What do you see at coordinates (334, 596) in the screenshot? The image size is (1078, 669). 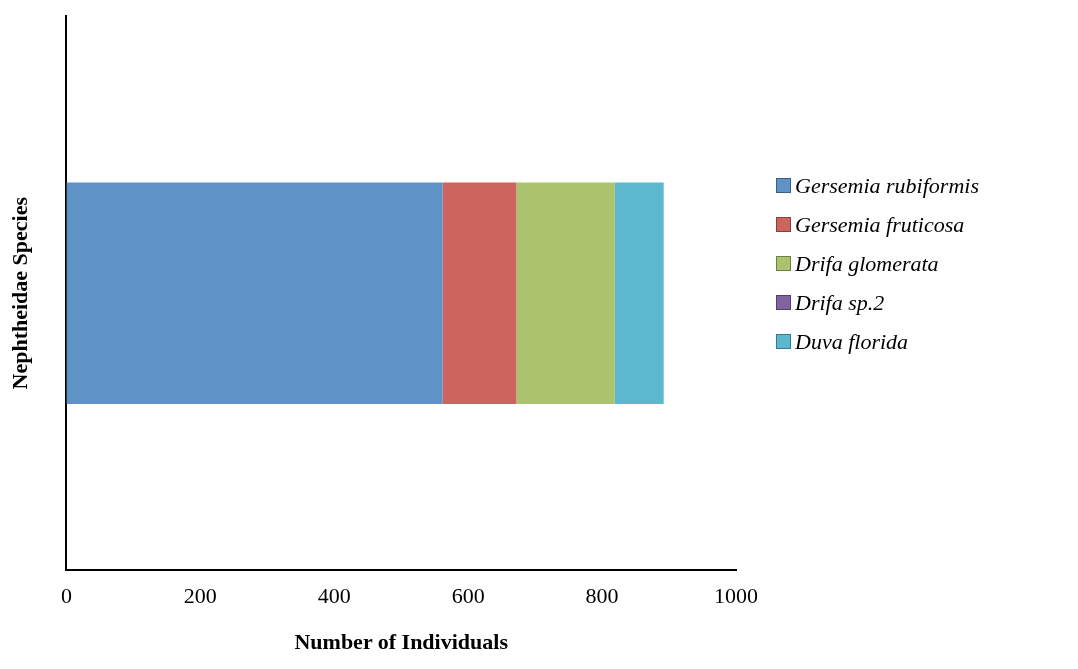 I see `x-tick-label: 400` at bounding box center [334, 596].